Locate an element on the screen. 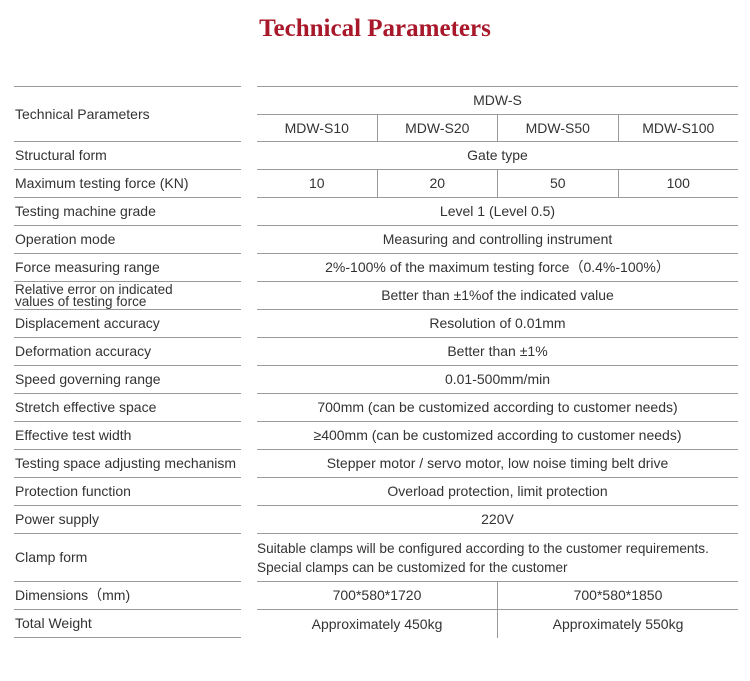  page-title: Technical Parameters is located at coordinates (375, 28).